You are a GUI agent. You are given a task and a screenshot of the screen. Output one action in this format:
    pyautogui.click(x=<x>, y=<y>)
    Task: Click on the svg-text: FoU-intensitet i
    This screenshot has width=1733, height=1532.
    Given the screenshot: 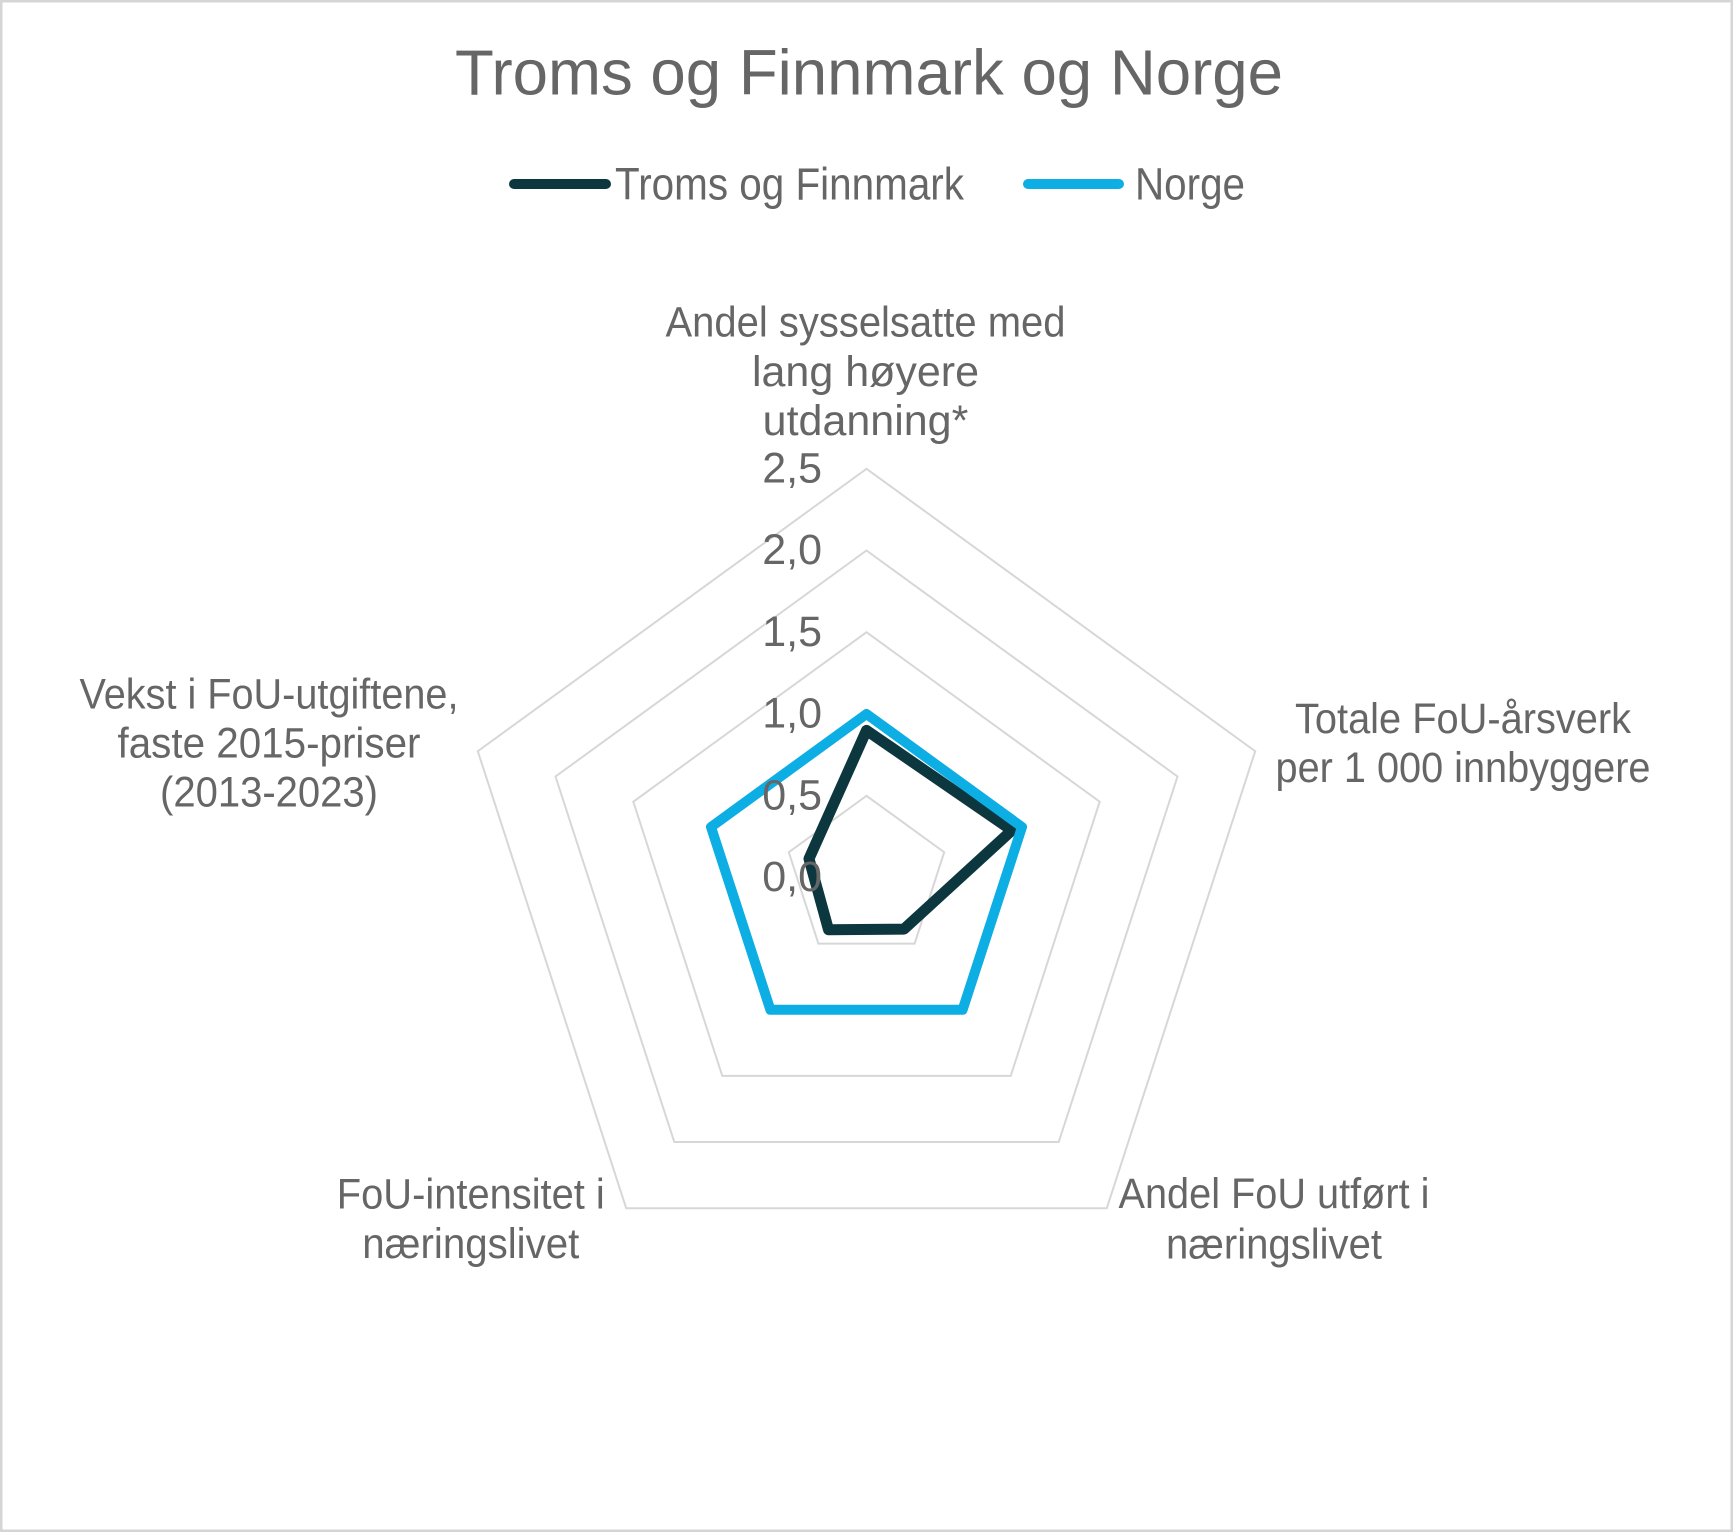 What is the action you would take?
    pyautogui.click(x=471, y=1195)
    